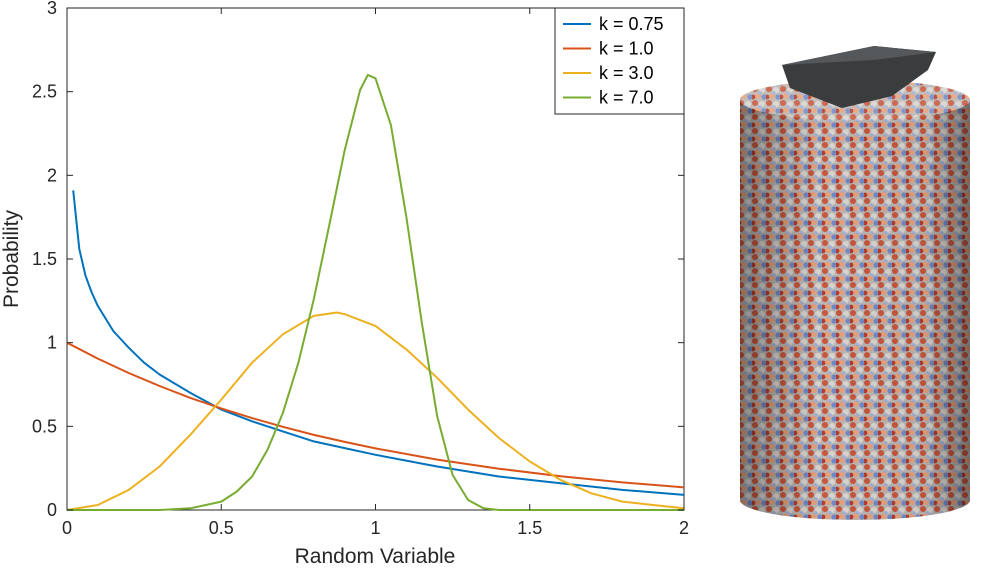  I want to click on x-axis-label: Random Variable, so click(375, 556).